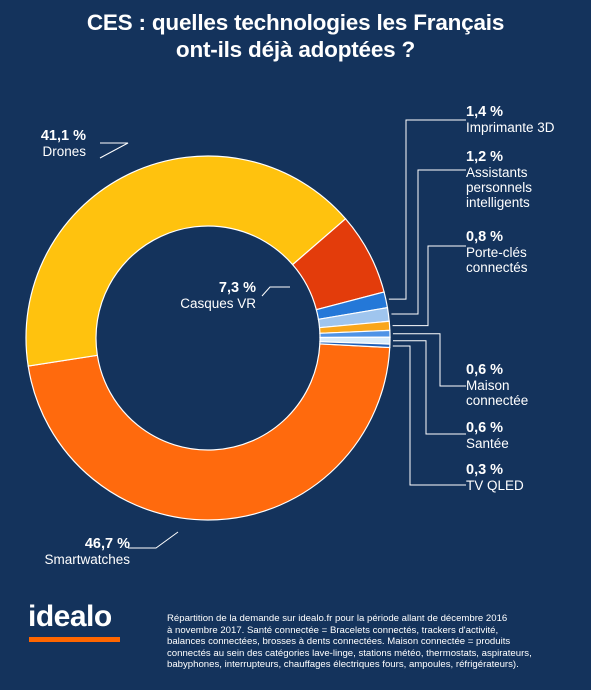  Describe the element at coordinates (510, 127) in the screenshot. I see `category-label-imprimante-3d: Imprimante 3D` at that location.